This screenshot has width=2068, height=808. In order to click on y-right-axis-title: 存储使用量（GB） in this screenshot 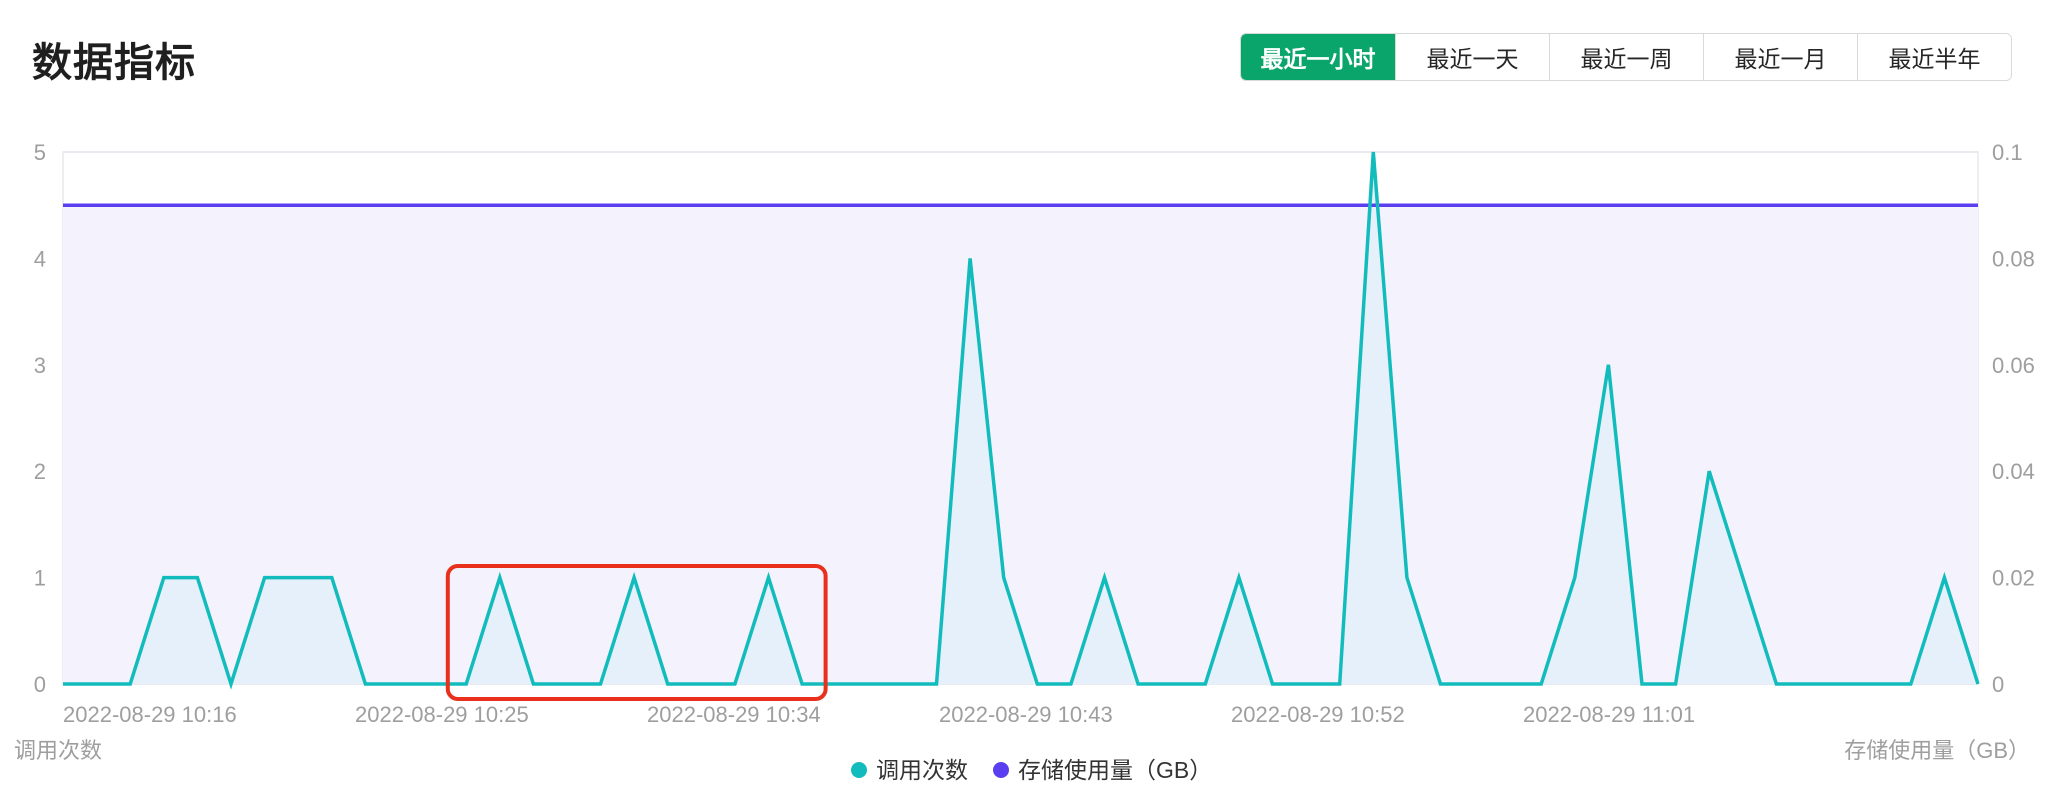, I will do `click(1937, 750)`.